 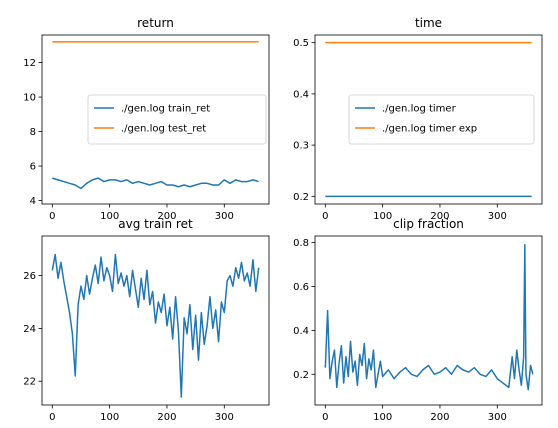 I want to click on chart-title: avg train ret, so click(x=155, y=224).